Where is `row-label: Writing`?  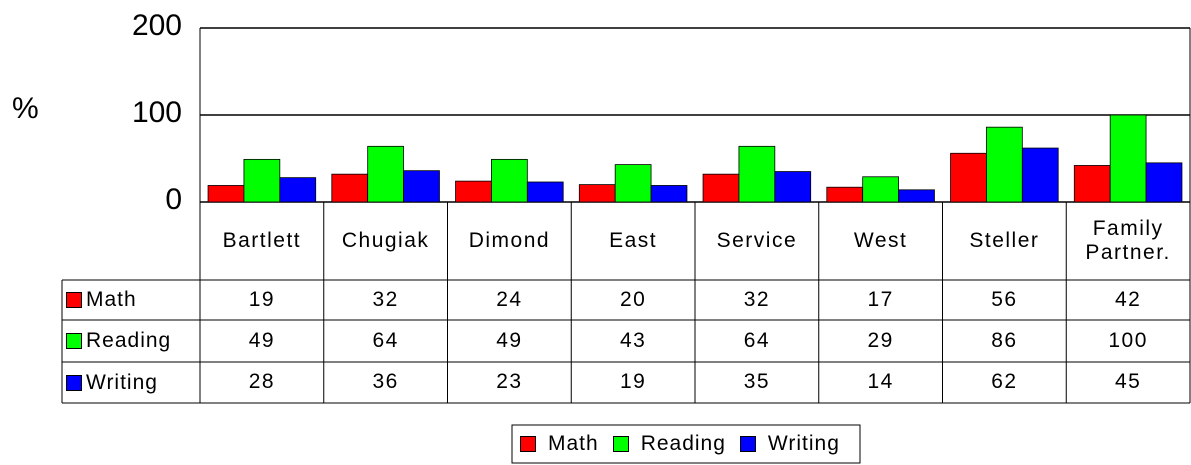
row-label: Writing is located at coordinates (122, 382).